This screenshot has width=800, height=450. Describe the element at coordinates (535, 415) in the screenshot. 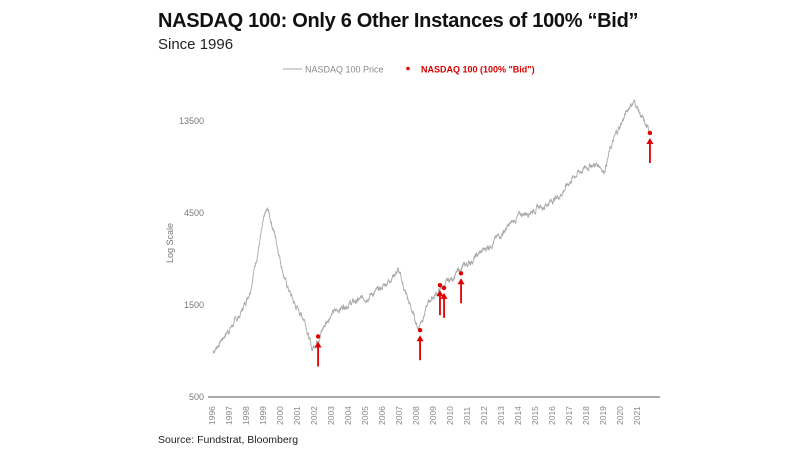

I see `x-tick-label: 2015` at that location.